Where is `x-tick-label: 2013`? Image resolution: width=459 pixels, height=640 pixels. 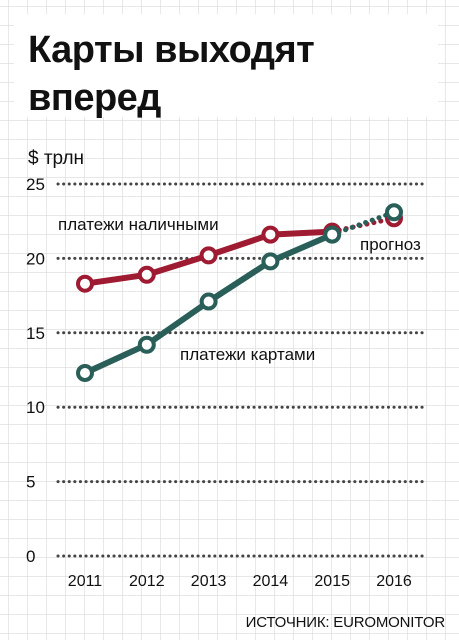 x-tick-label: 2013 is located at coordinates (209, 581).